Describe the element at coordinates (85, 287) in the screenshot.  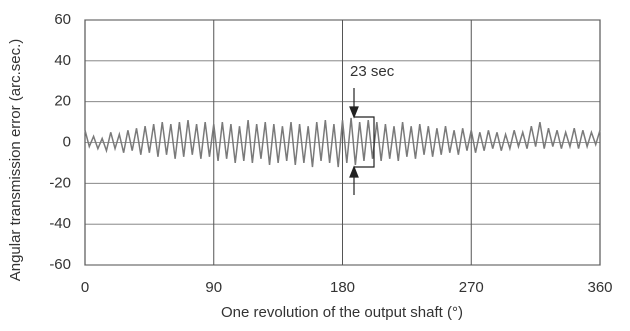
I see `x-tick-label: 0` at that location.